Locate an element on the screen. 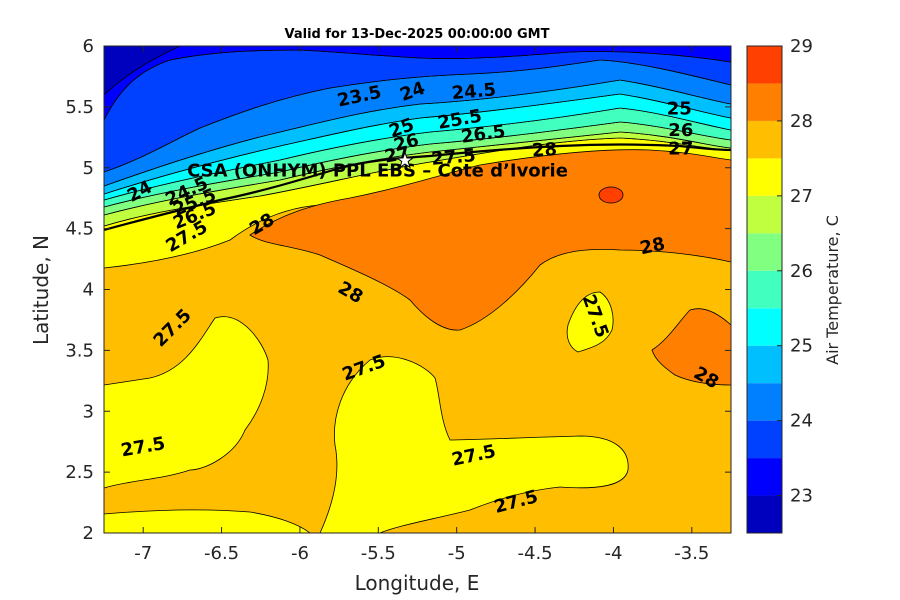  site-marker-group: CSA (ONHYM) PPL EBS – Cote d’Ivorie is located at coordinates (377, 165).